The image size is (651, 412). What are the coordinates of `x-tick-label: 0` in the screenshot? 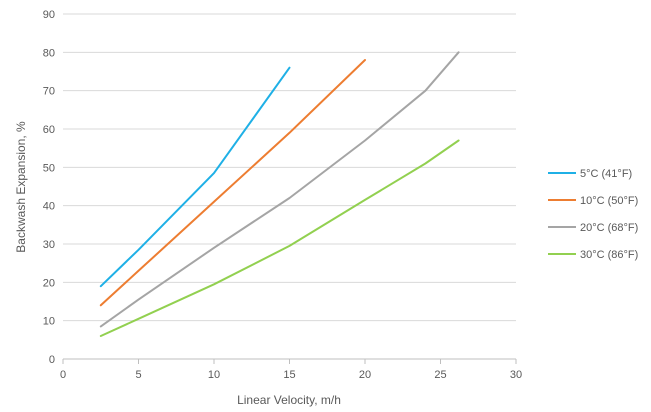 It's located at (63, 375).